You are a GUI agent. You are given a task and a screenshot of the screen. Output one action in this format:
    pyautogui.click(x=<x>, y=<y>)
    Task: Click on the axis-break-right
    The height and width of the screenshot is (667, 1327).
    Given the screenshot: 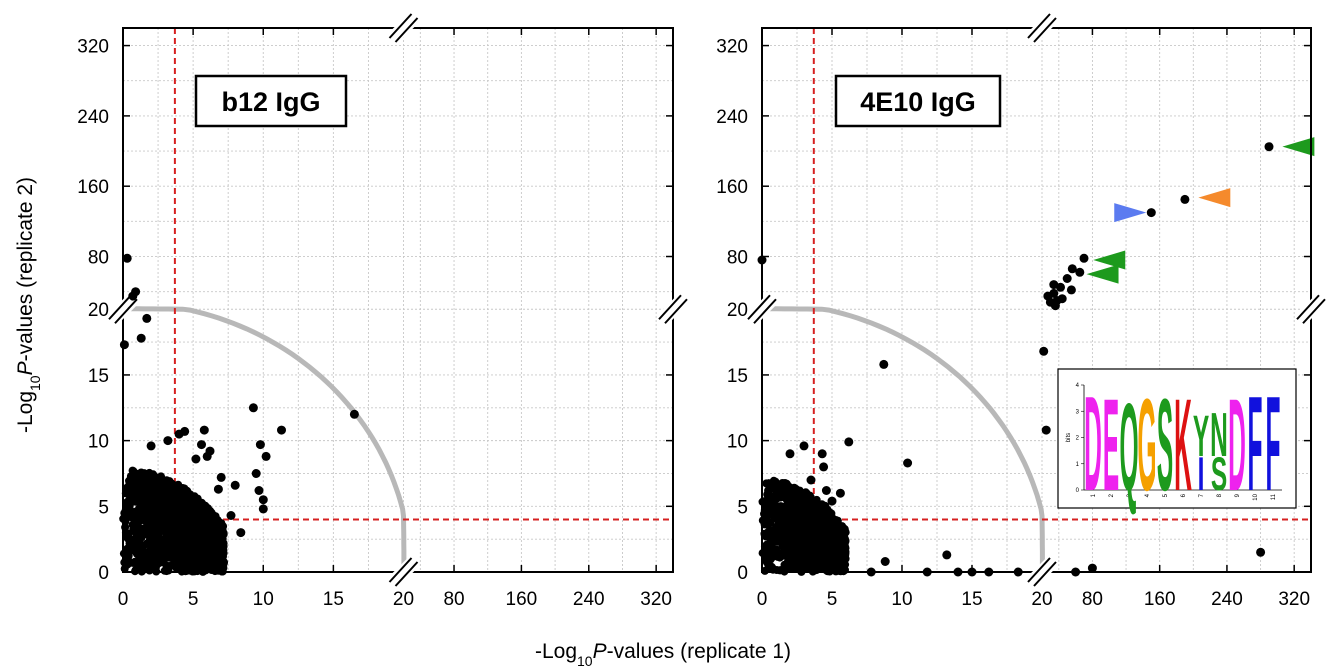 What is the action you would take?
    pyautogui.click(x=1311, y=309)
    